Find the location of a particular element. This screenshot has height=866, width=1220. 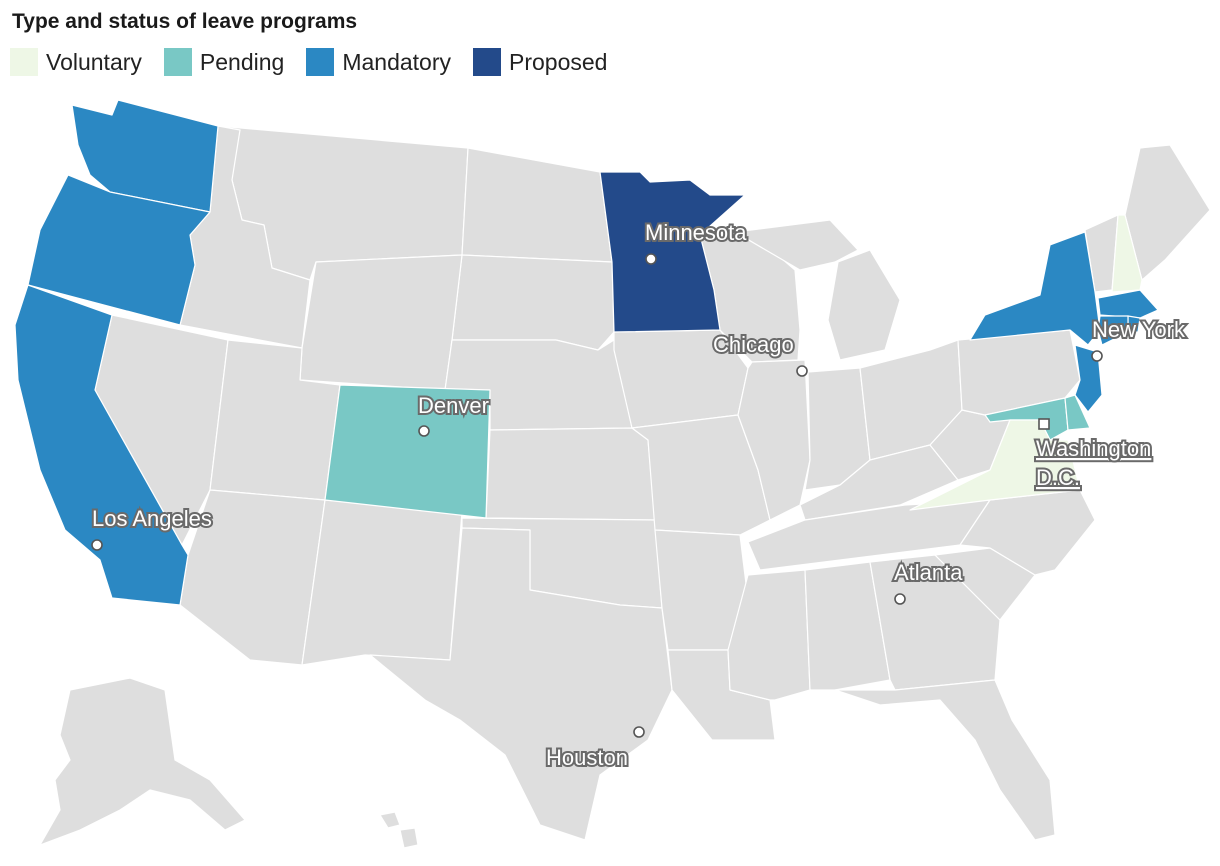

state-wyoming is located at coordinates (381, 322).